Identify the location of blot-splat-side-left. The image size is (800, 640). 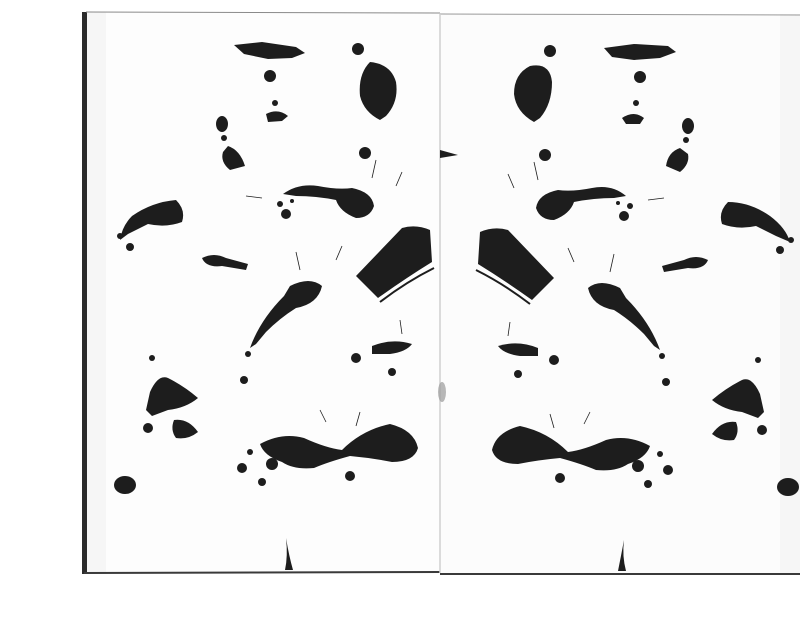
(152, 220).